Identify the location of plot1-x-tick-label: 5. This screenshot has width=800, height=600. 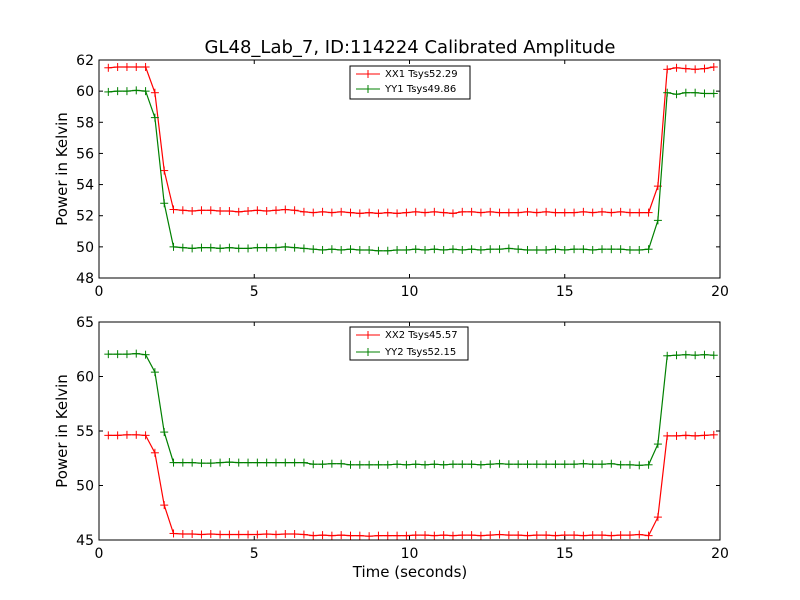
(254, 554).